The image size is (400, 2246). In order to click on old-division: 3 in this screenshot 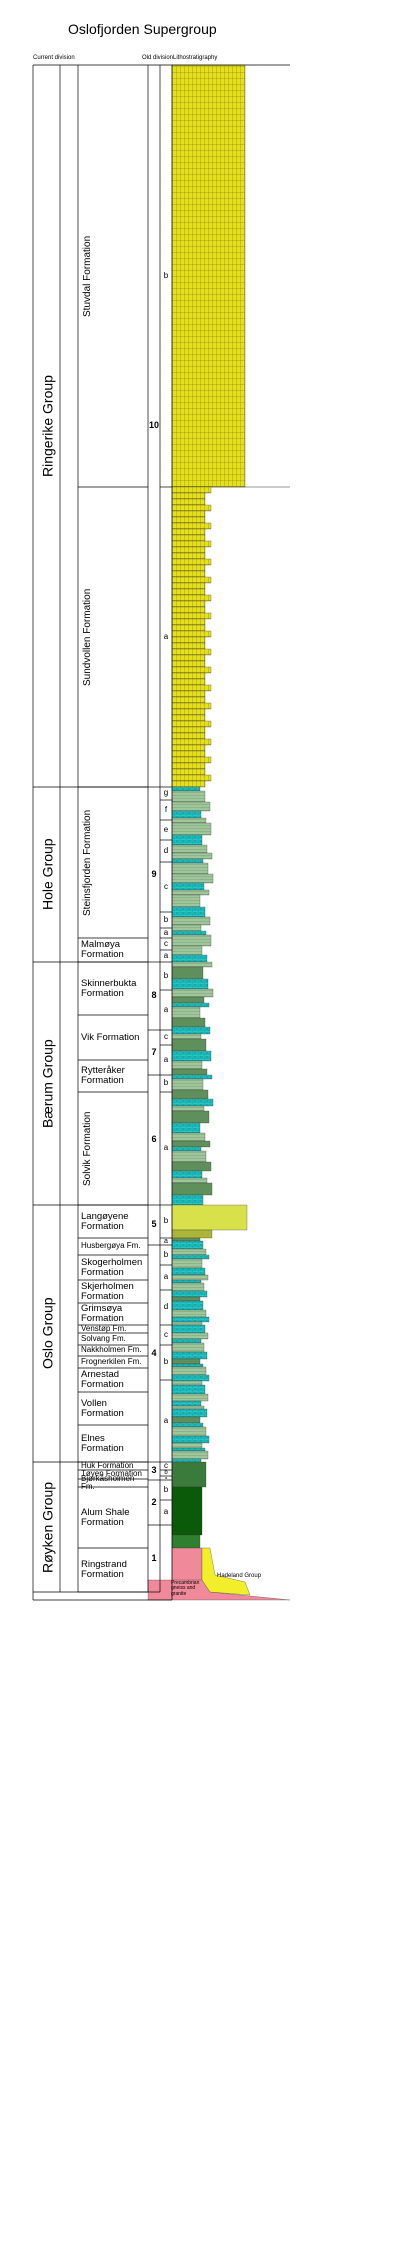, I will do `click(154, 1470)`.